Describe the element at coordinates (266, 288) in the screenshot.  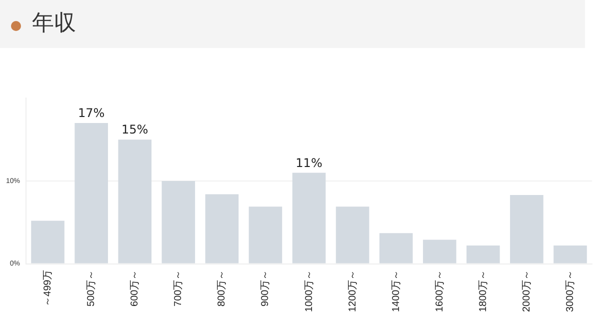
I see `x-tick-label: 900万～` at that location.